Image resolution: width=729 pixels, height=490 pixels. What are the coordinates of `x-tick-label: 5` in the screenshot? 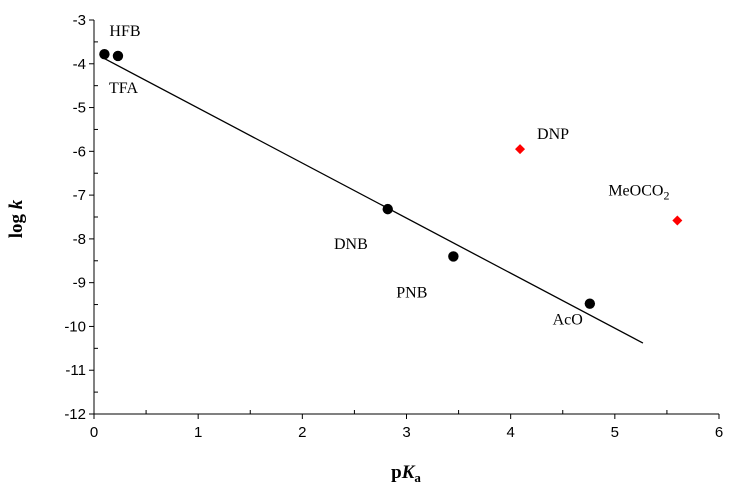 It's located at (615, 432).